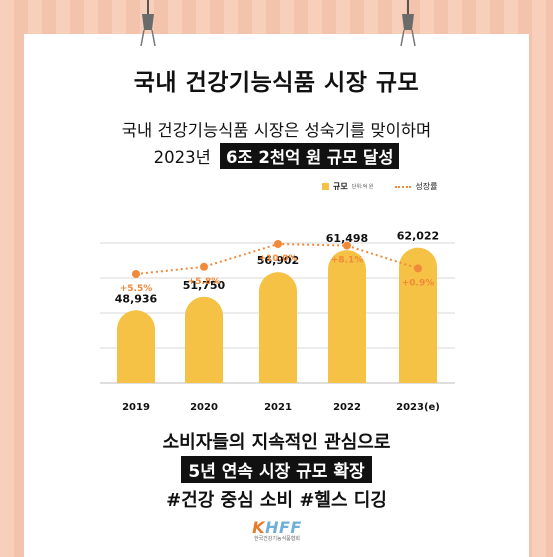  What do you see at coordinates (204, 407) in the screenshot?
I see `x-tick-label: 2020` at bounding box center [204, 407].